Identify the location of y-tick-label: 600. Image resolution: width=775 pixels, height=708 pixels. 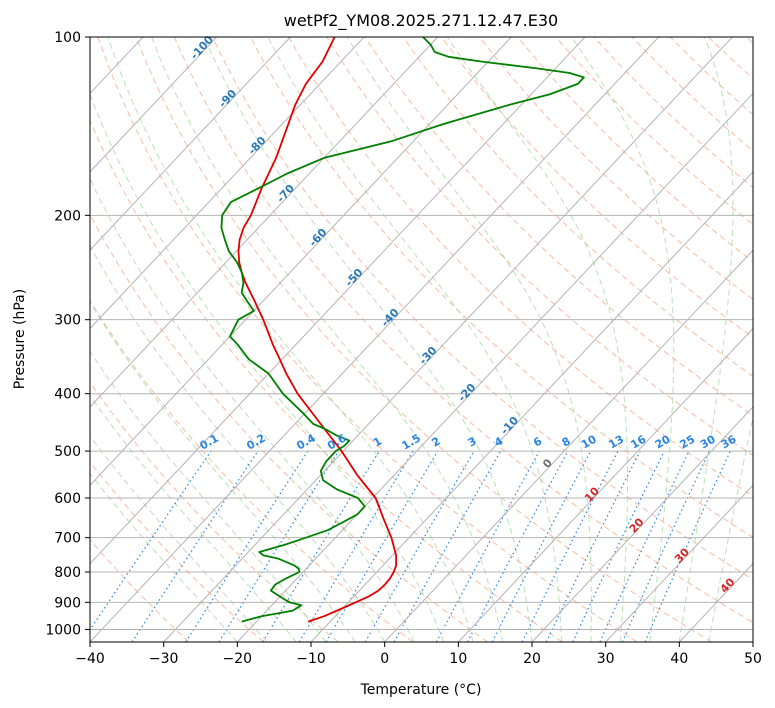
(67, 499).